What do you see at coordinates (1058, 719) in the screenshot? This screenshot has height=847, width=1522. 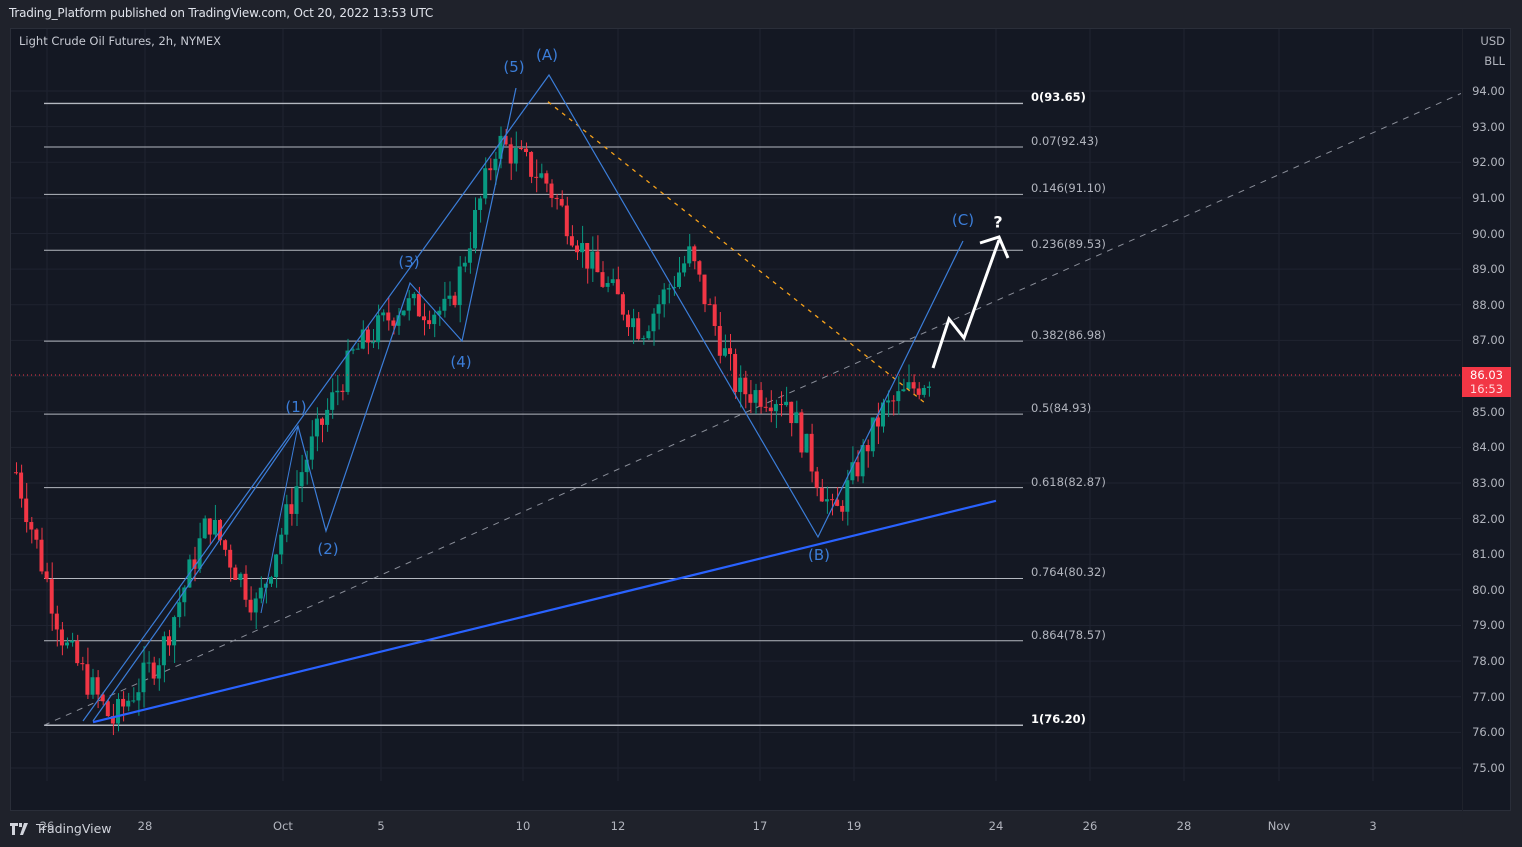 I see `fib-level-label: 1(76.20)` at bounding box center [1058, 719].